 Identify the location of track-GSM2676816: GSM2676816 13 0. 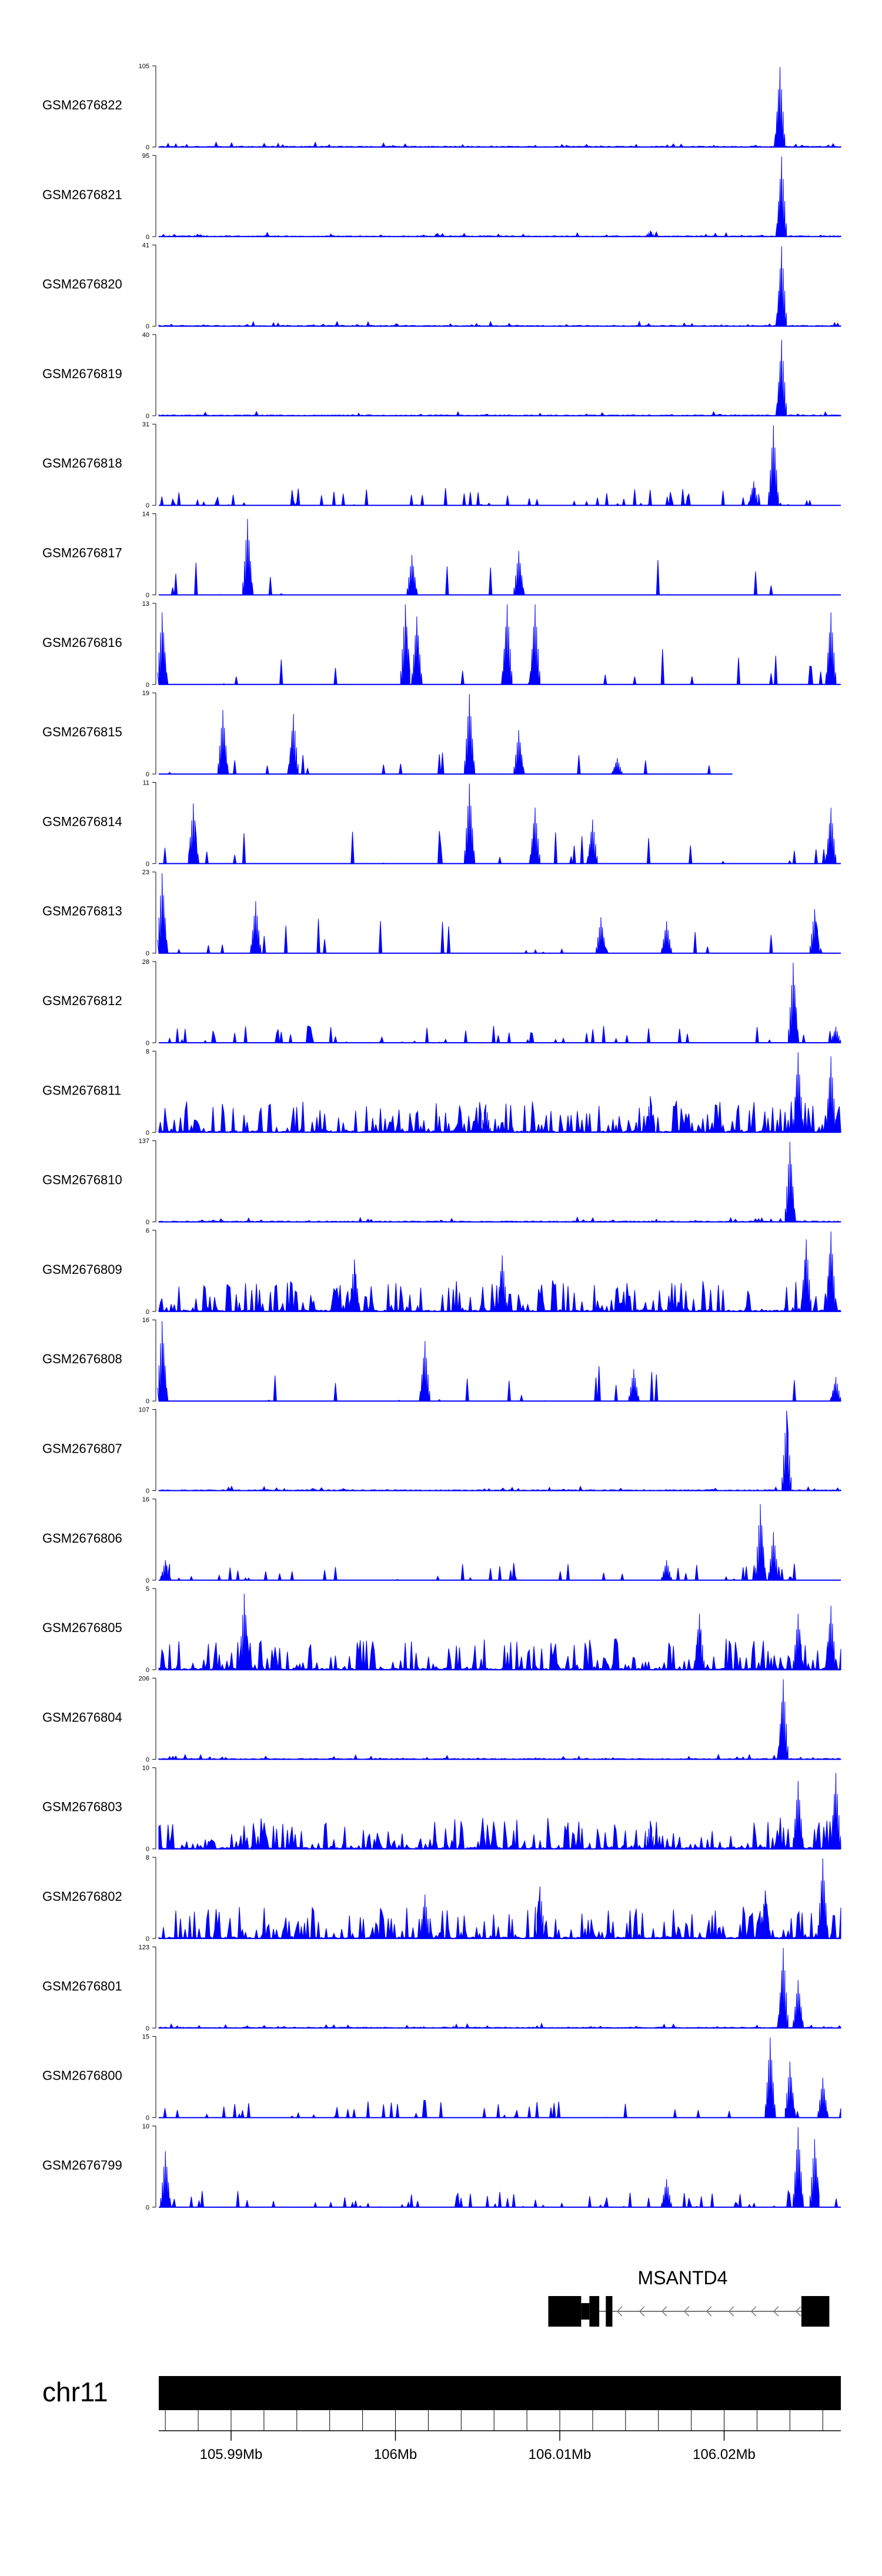
(441, 644).